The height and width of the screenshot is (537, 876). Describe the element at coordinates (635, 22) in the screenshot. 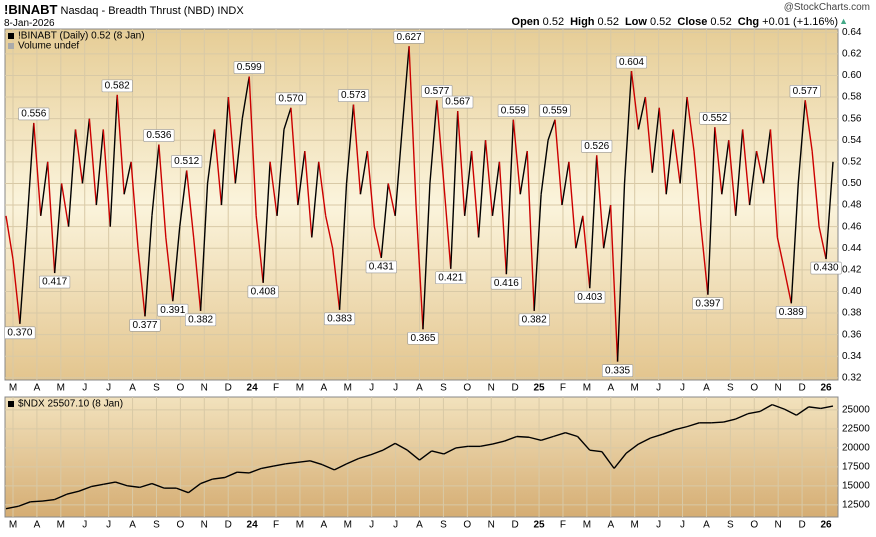

I see `quote-label: Low` at that location.